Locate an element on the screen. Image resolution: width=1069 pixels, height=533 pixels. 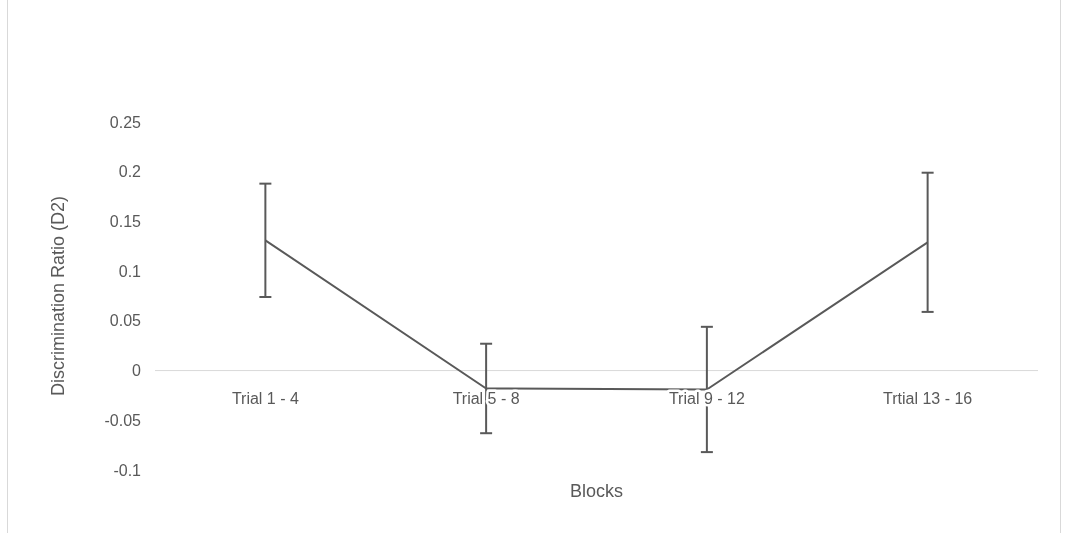
x-tick-label: Trtial 13 - 16 is located at coordinates (928, 398).